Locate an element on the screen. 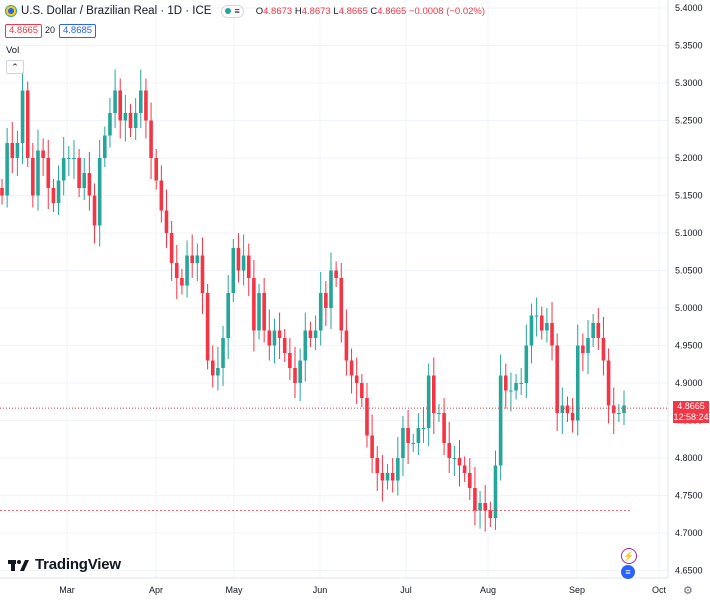 This screenshot has width=710, height=600. y-tick-label: 5.0500 is located at coordinates (689, 271).